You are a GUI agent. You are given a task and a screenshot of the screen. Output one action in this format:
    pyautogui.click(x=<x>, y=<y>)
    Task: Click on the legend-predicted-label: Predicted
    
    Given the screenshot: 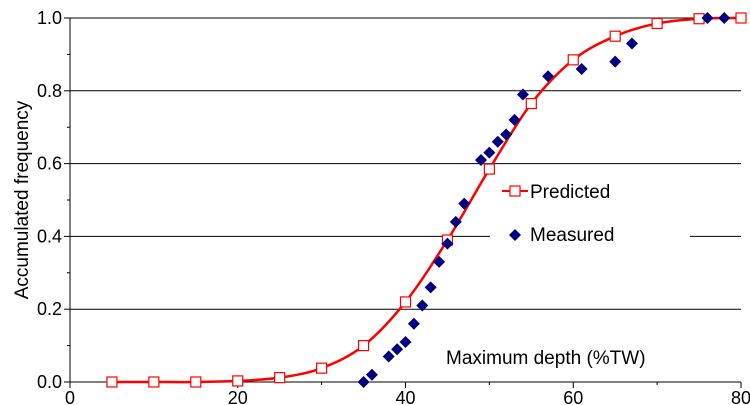 What is the action you would take?
    pyautogui.click(x=570, y=192)
    